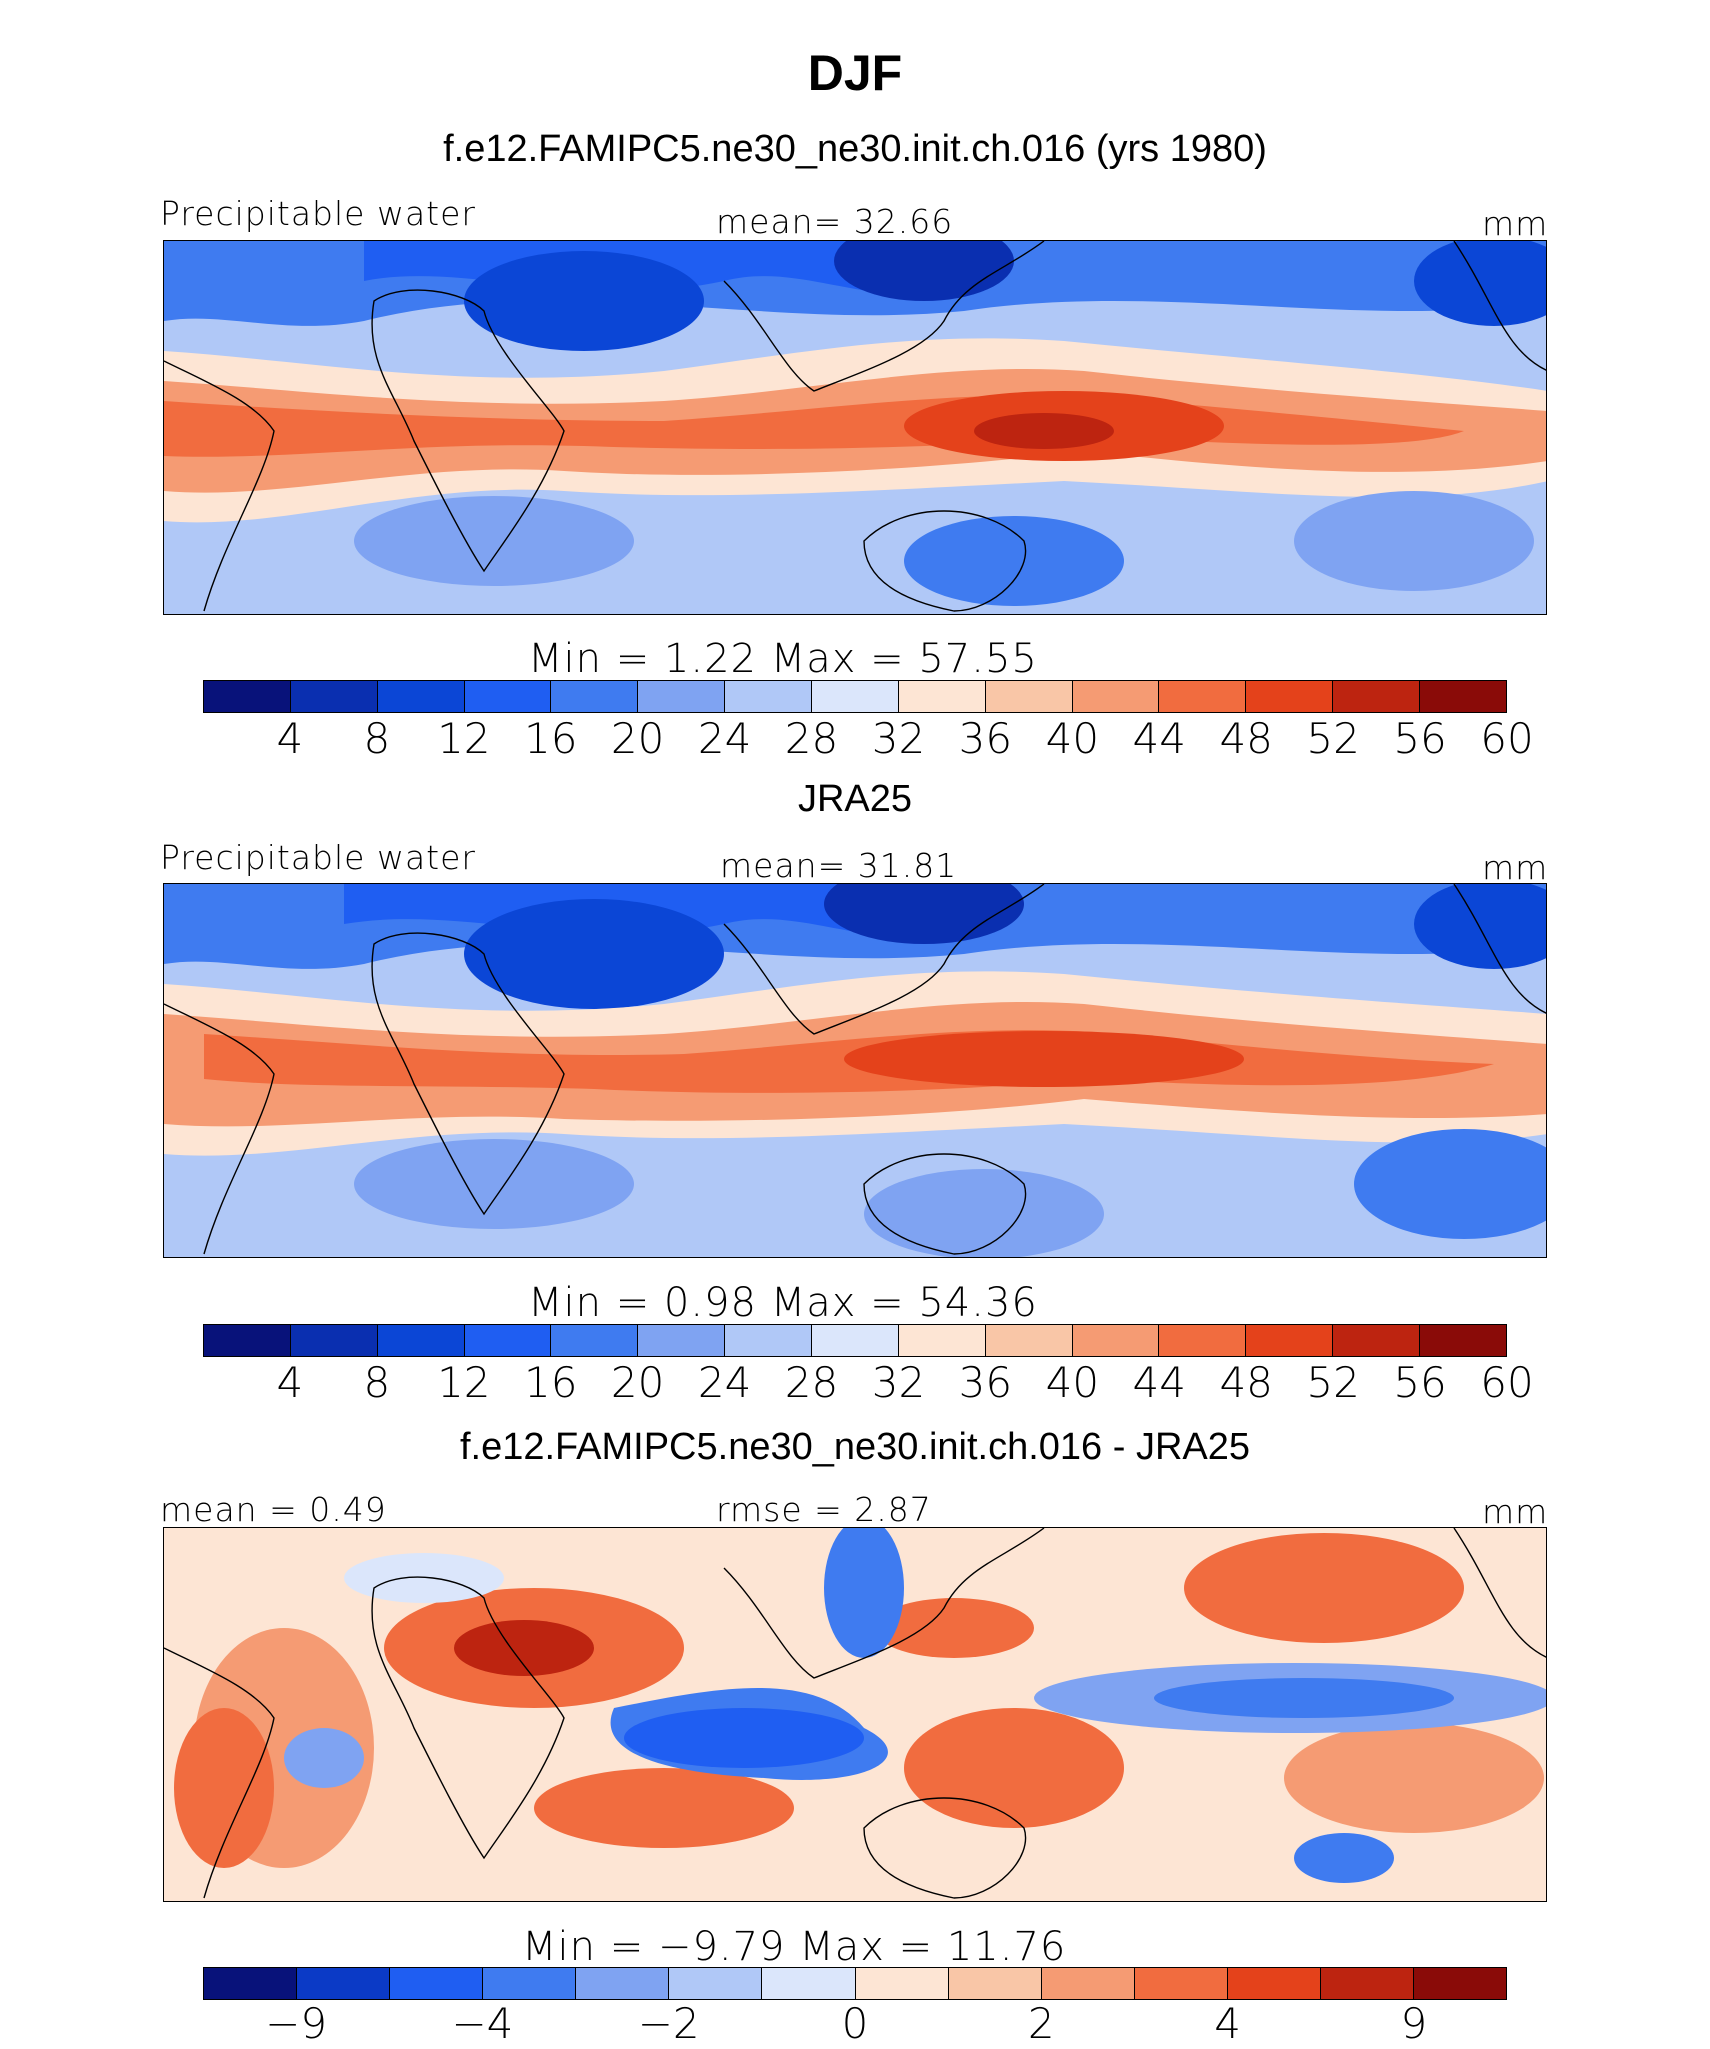 Image resolution: width=1710 pixels, height=2049 pixels. Describe the element at coordinates (1515, 867) in the screenshot. I see `panel-2-units: mm` at that location.